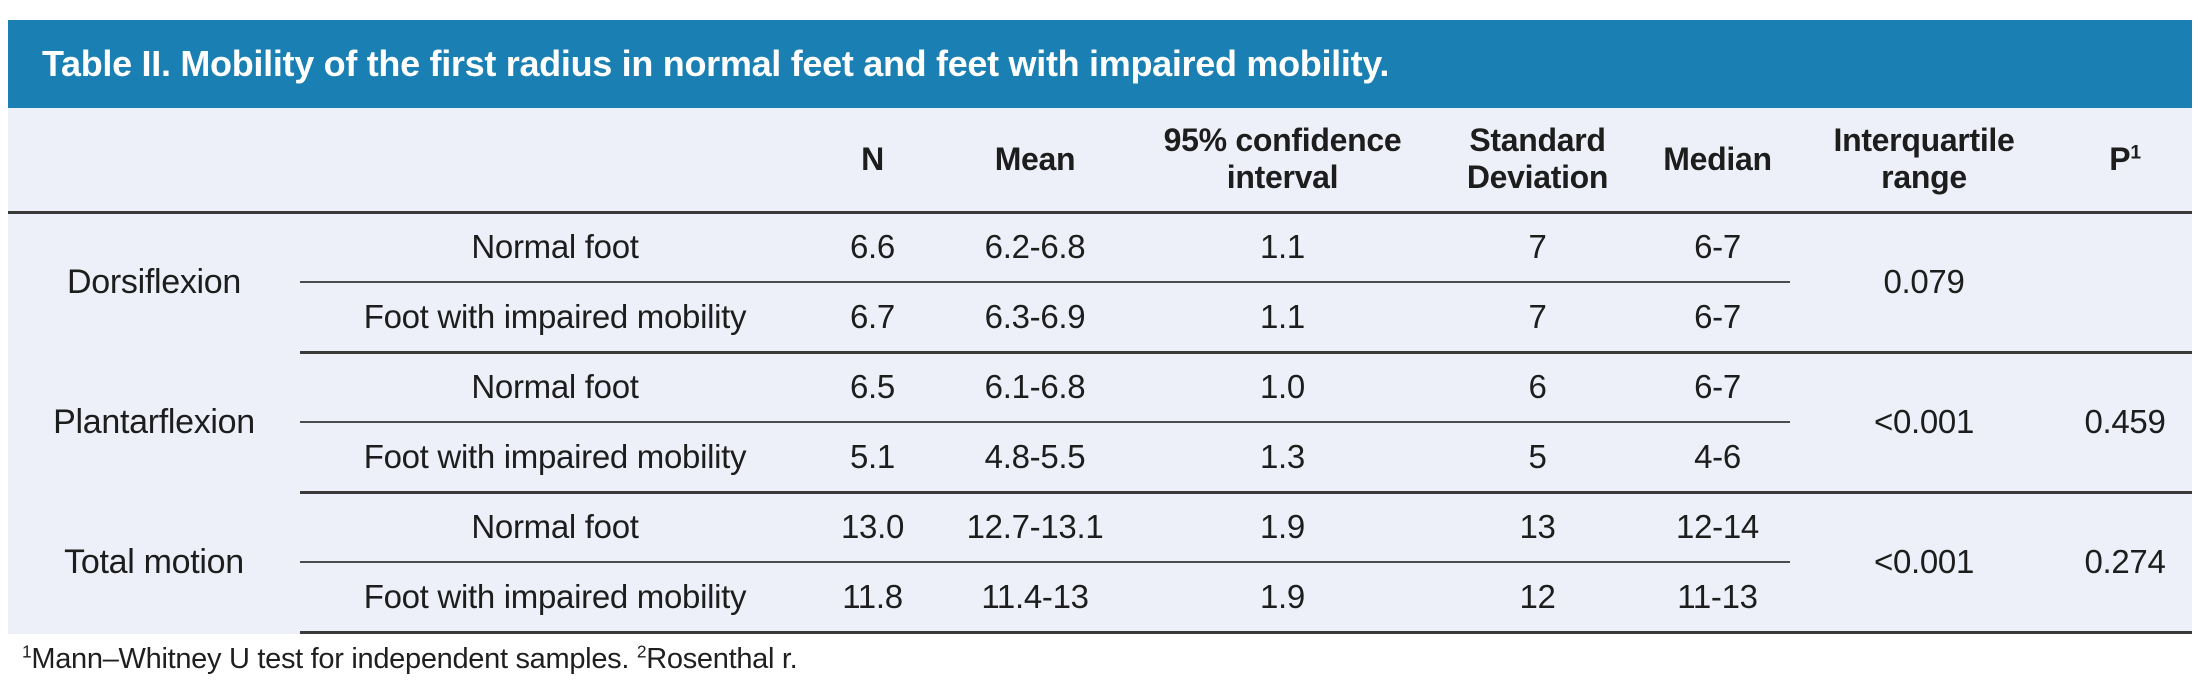 This screenshot has width=2200, height=692. I want to click on cell-p: 0.459, so click(2125, 423).